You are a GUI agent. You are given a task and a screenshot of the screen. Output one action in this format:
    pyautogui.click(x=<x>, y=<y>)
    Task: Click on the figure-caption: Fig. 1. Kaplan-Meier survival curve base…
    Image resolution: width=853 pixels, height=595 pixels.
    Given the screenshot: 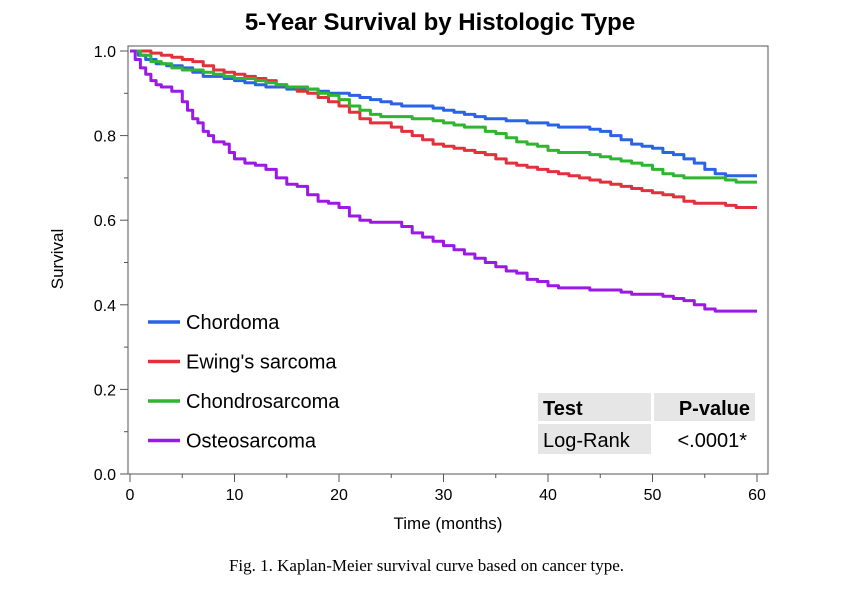 What is the action you would take?
    pyautogui.click(x=426, y=565)
    